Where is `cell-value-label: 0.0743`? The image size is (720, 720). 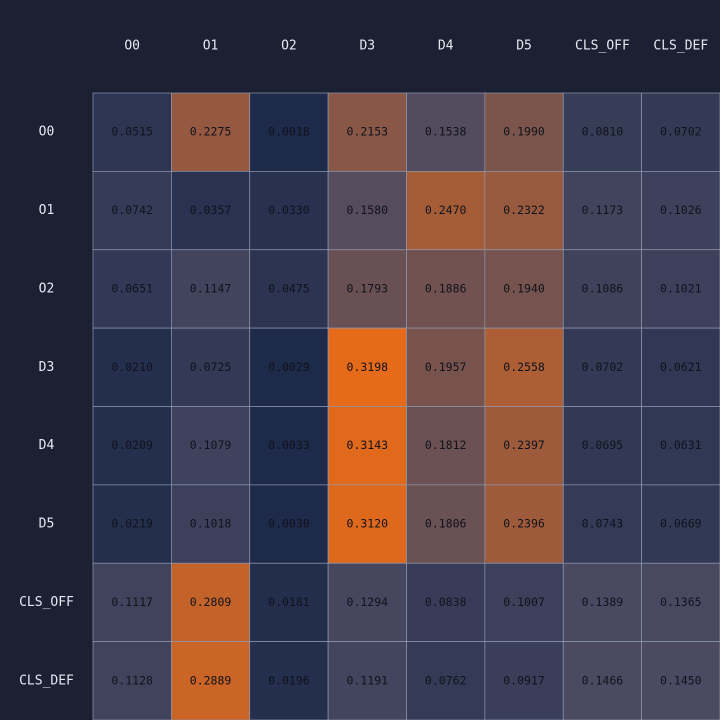
cell-value-label: 0.0743 is located at coordinates (603, 524).